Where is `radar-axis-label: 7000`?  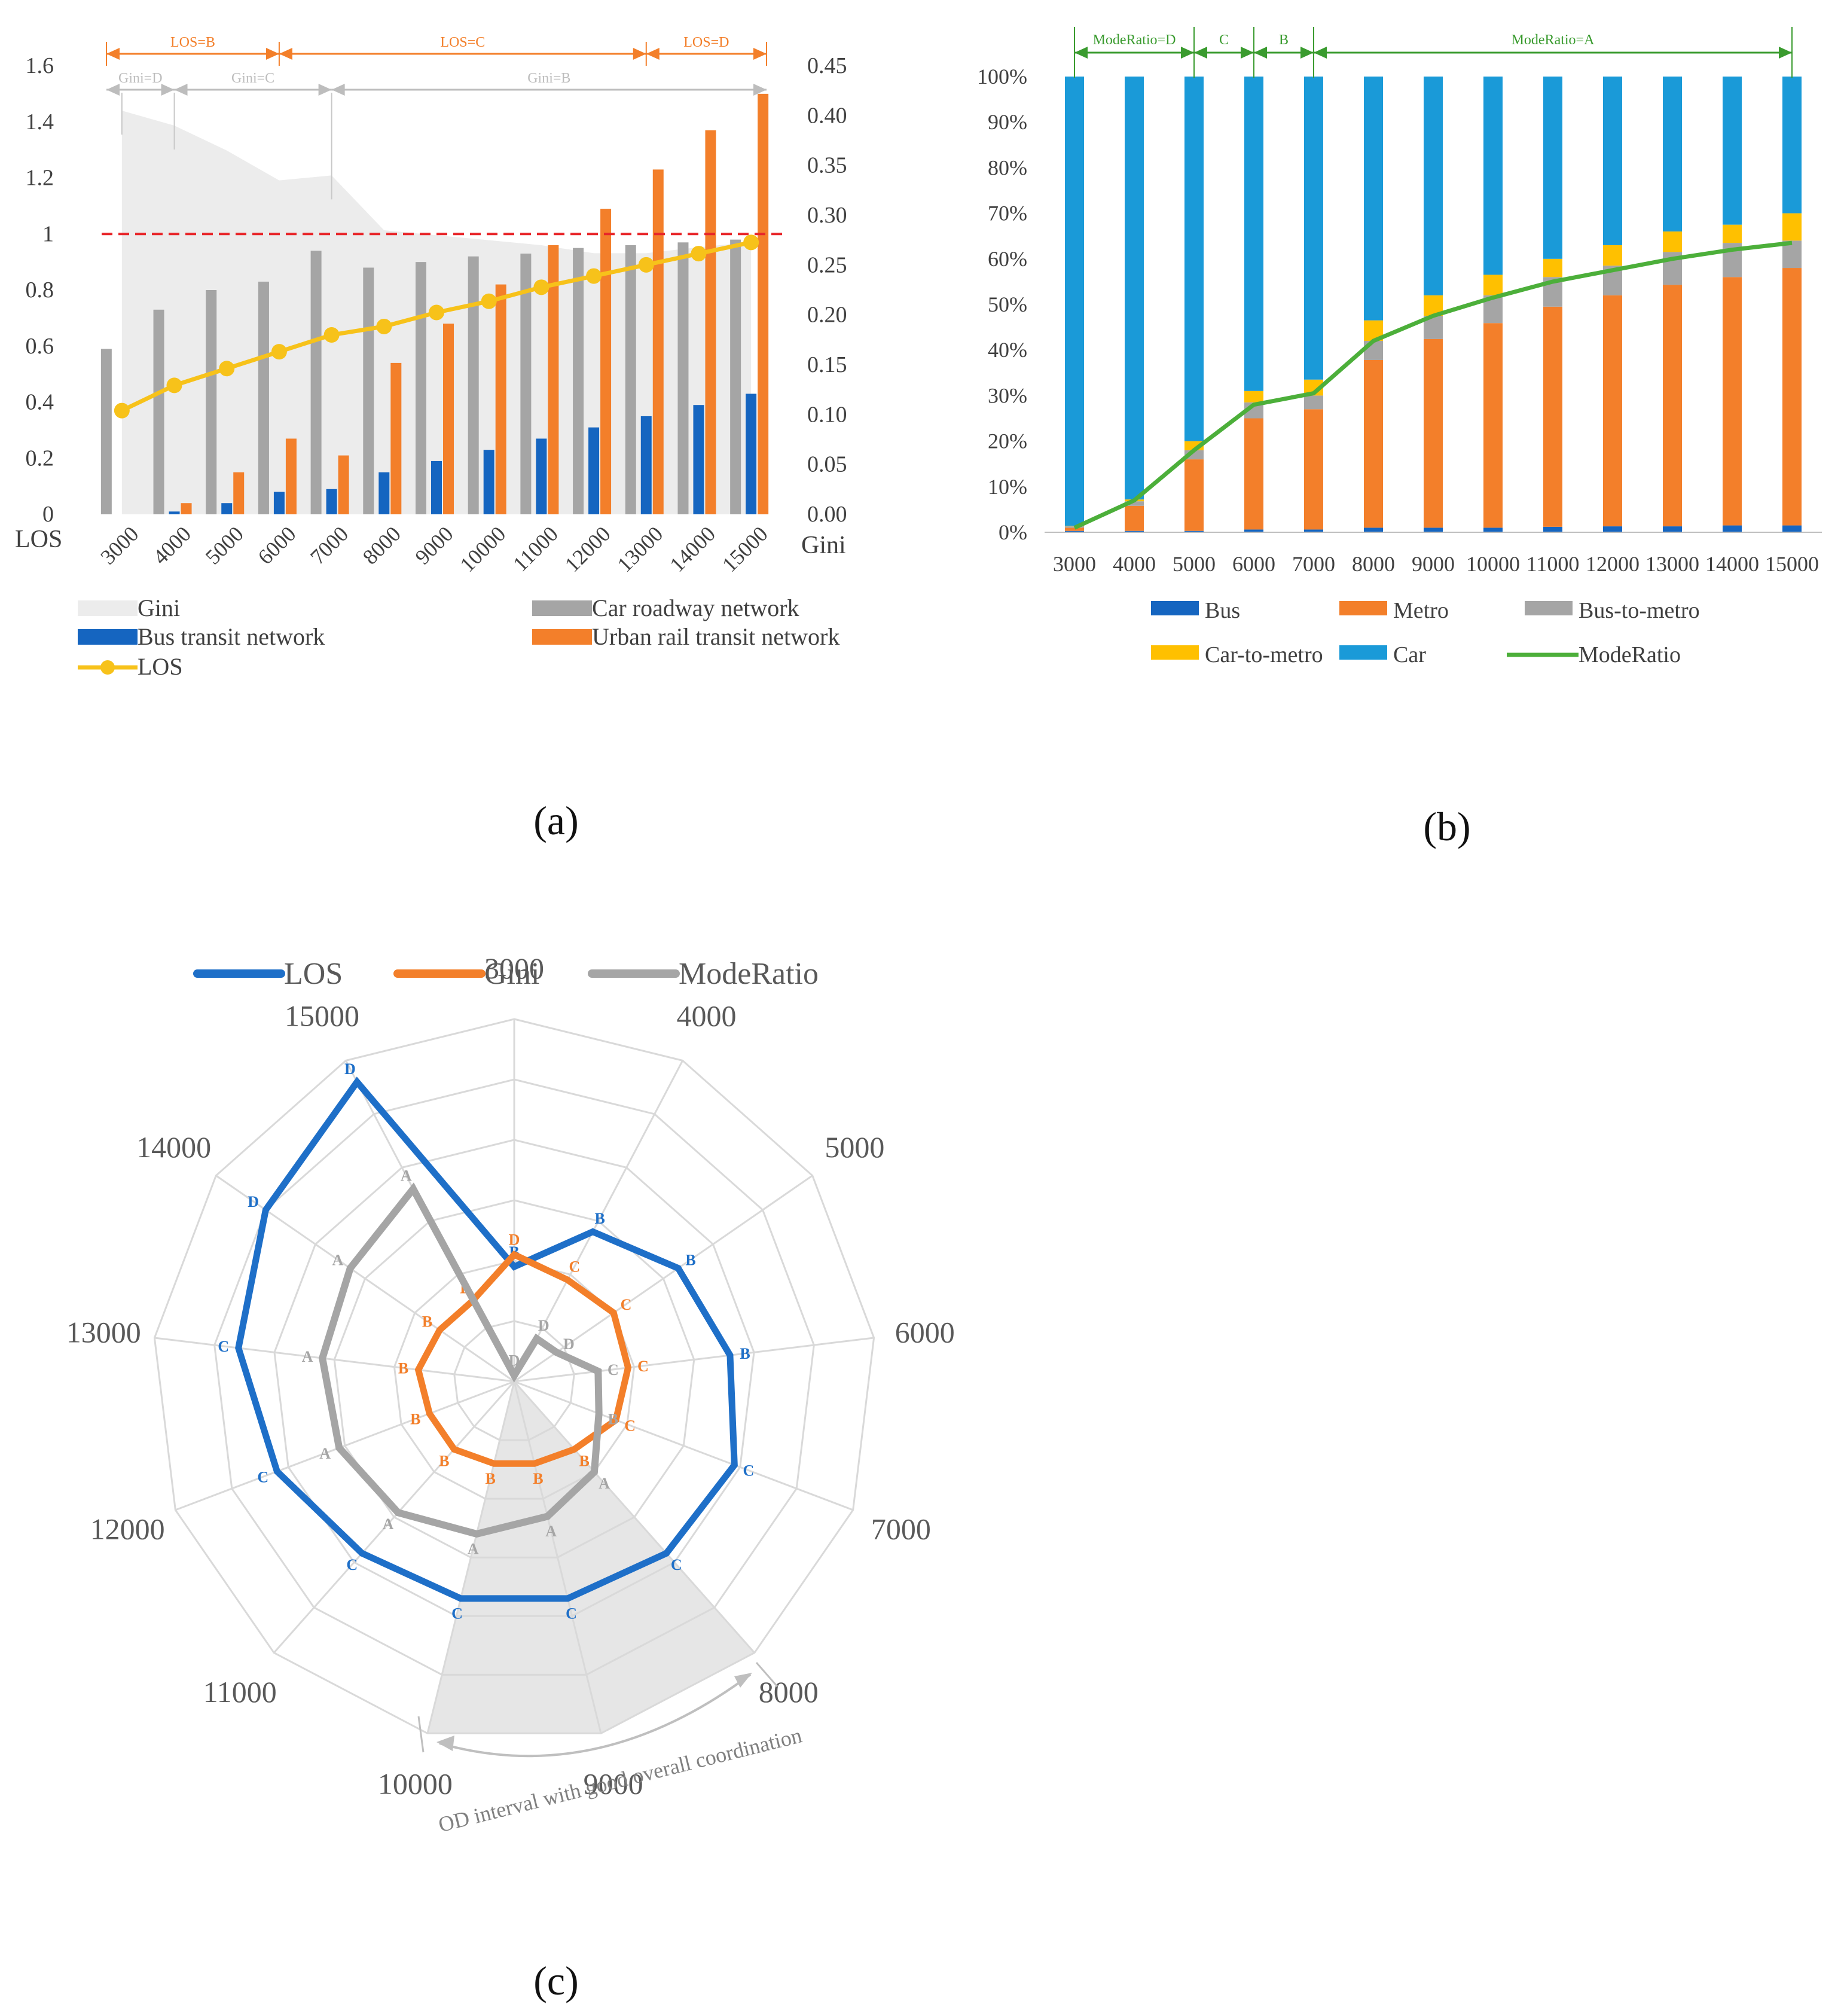 radar-axis-label: 7000 is located at coordinates (901, 1528).